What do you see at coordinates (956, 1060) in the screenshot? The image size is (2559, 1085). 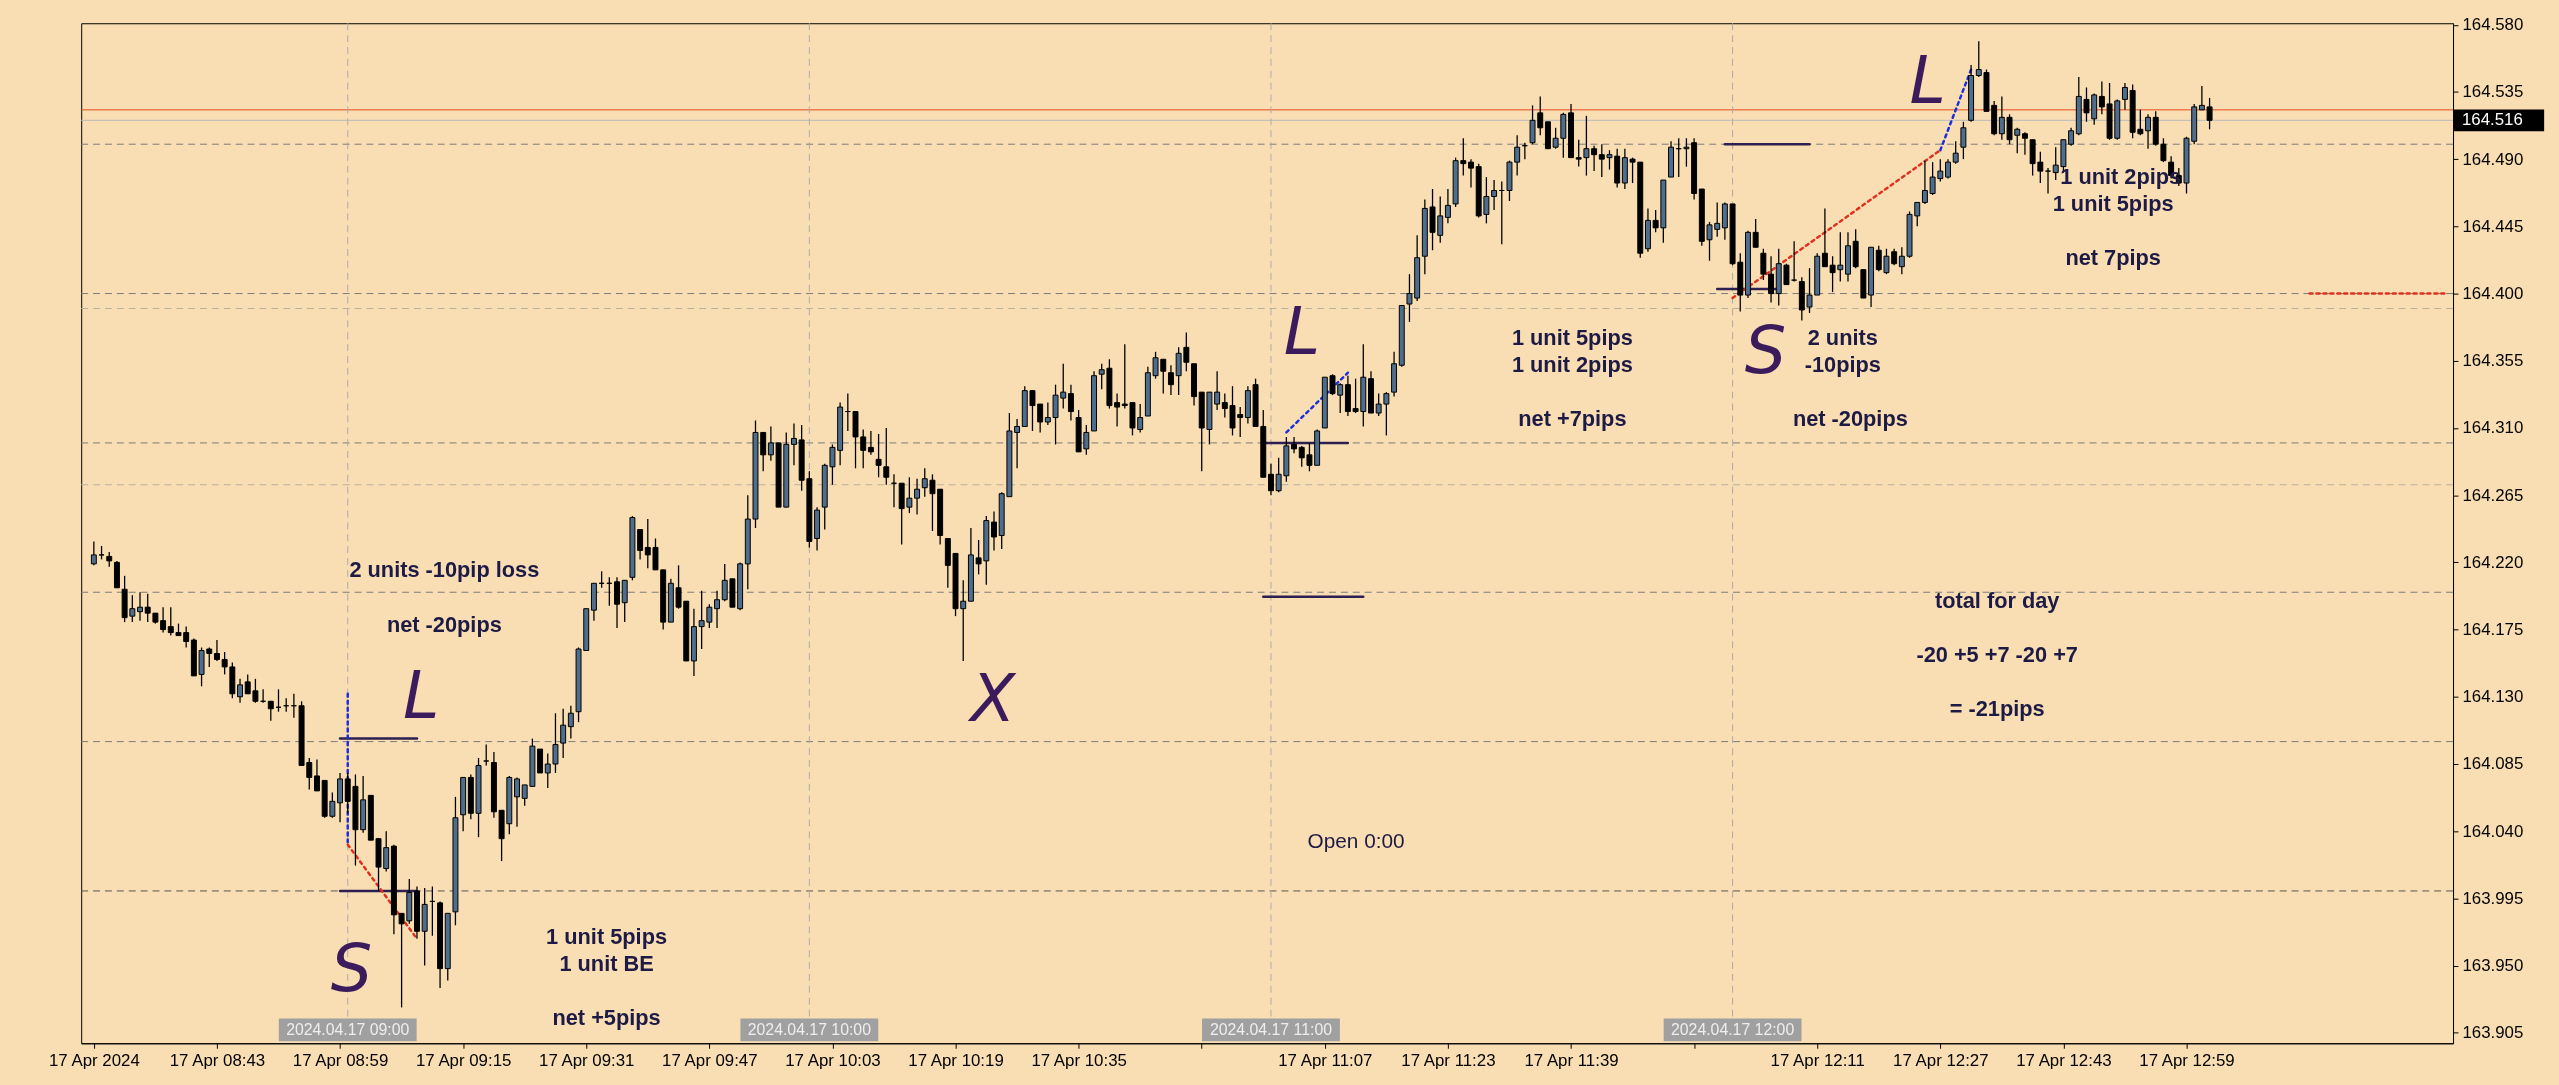 I see `x-tick-label: 17 Apr 10:19` at bounding box center [956, 1060].